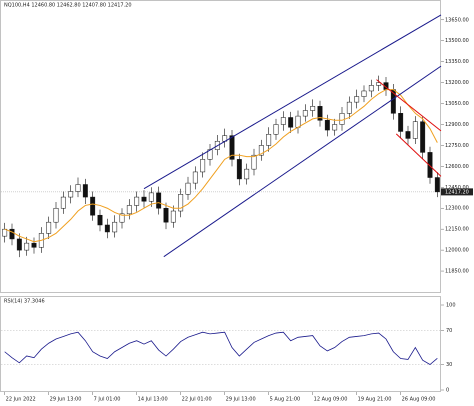  What do you see at coordinates (241, 400) in the screenshot?
I see `x-tick-label: 29 Jul 13:00` at bounding box center [241, 400].